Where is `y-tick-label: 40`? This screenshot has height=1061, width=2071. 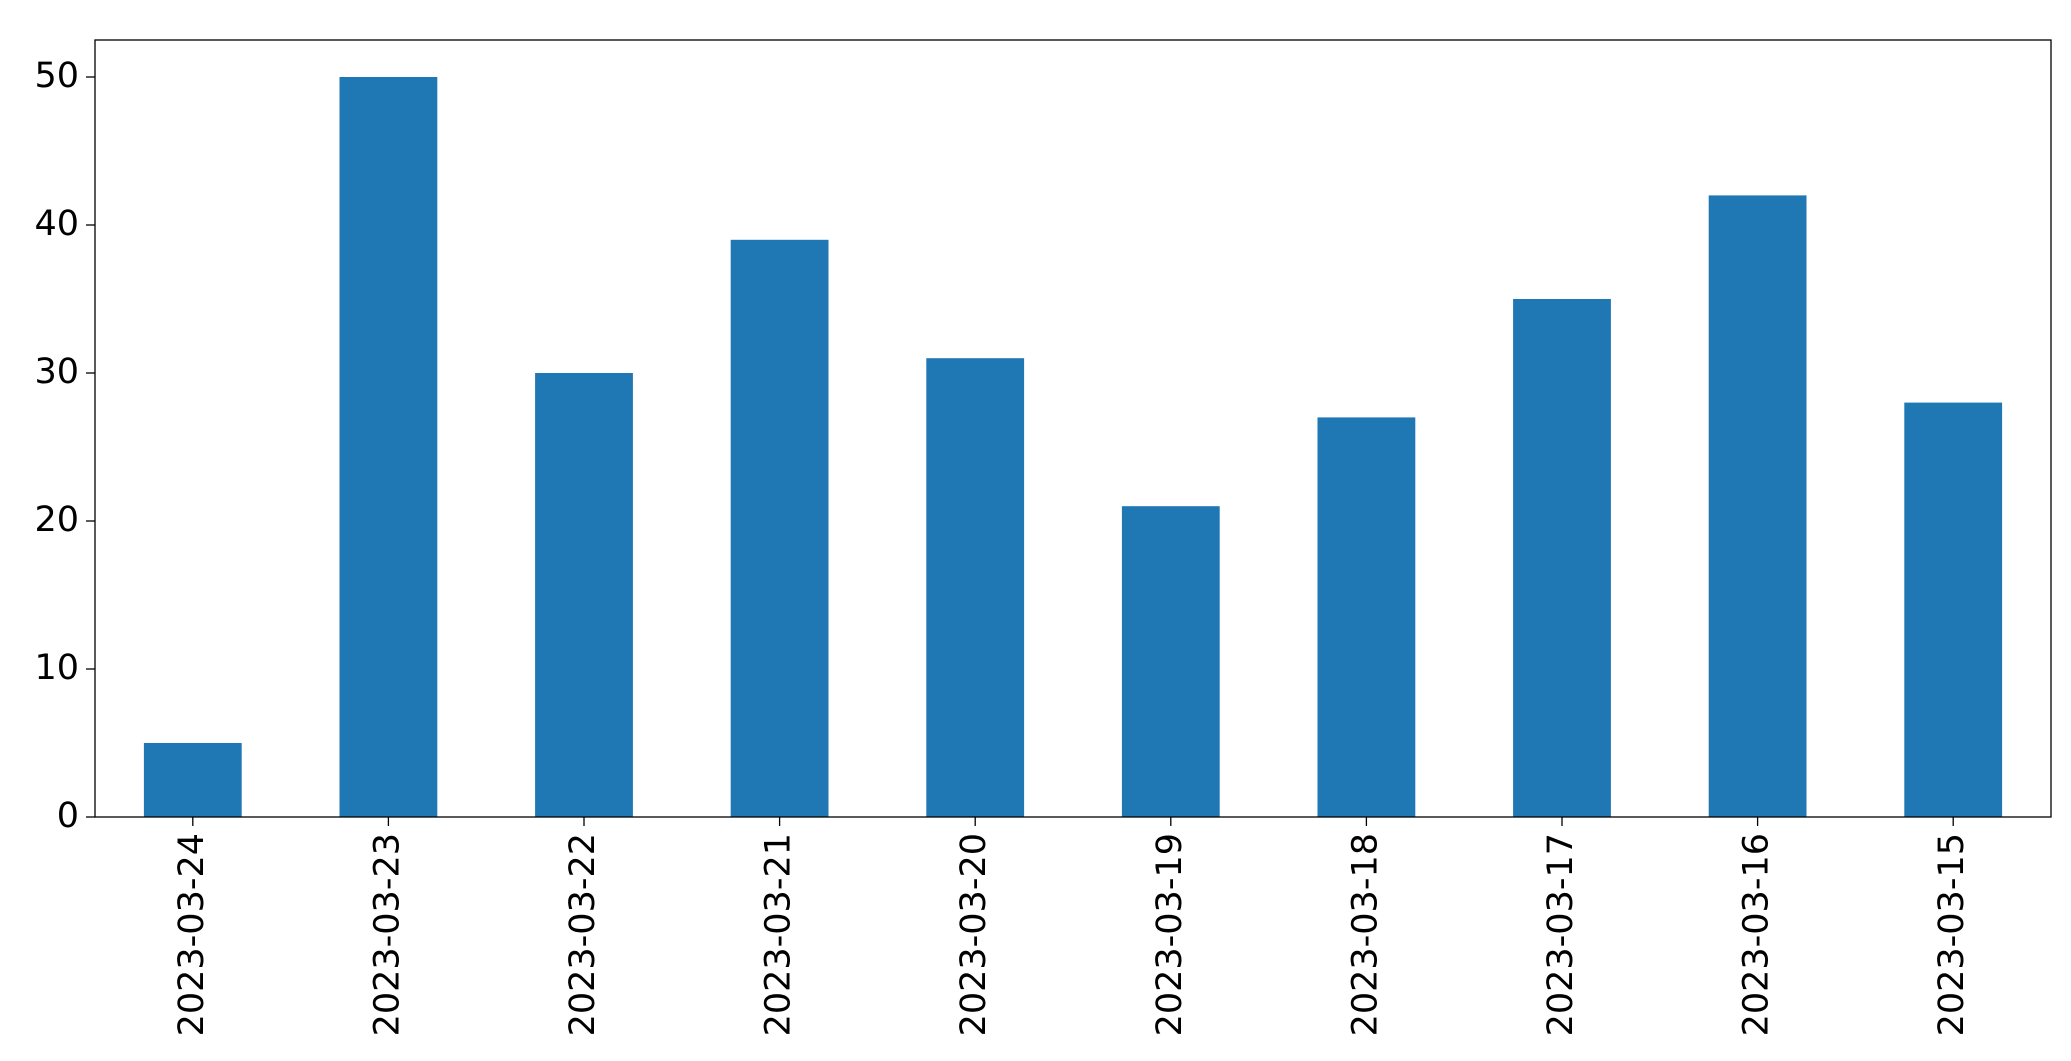
y-tick-label: 40 is located at coordinates (56, 224).